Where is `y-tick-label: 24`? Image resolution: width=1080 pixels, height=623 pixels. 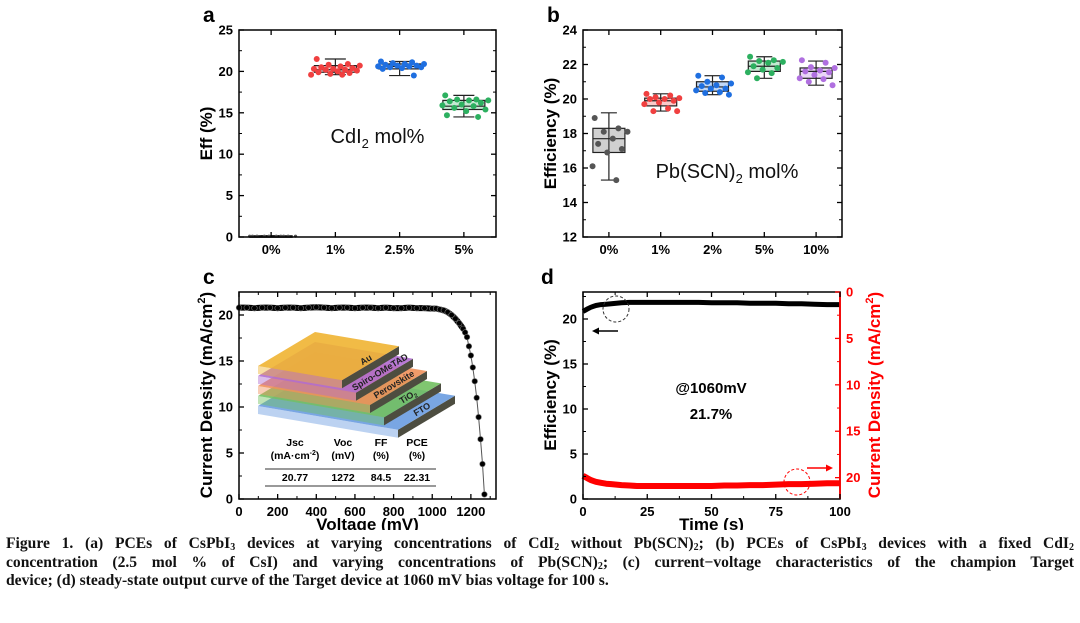
y-tick-label: 24 is located at coordinates (570, 30).